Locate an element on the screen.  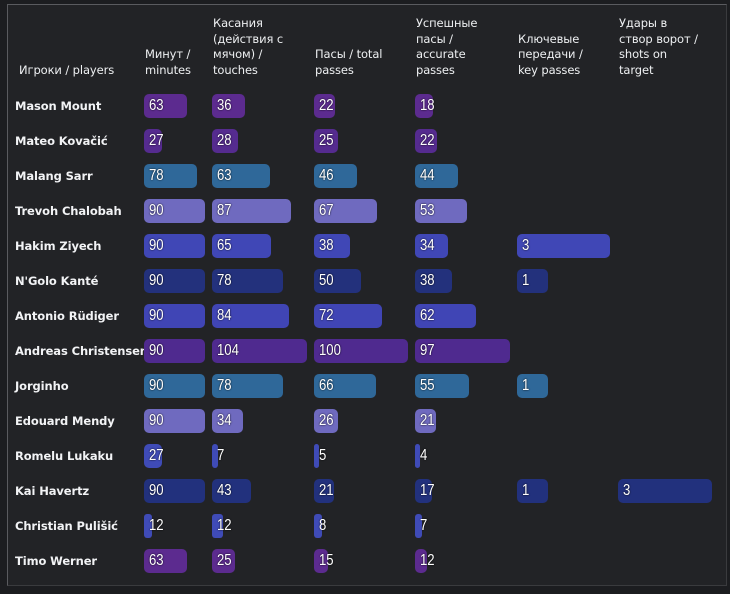
value-label-shots: 3 is located at coordinates (627, 490).